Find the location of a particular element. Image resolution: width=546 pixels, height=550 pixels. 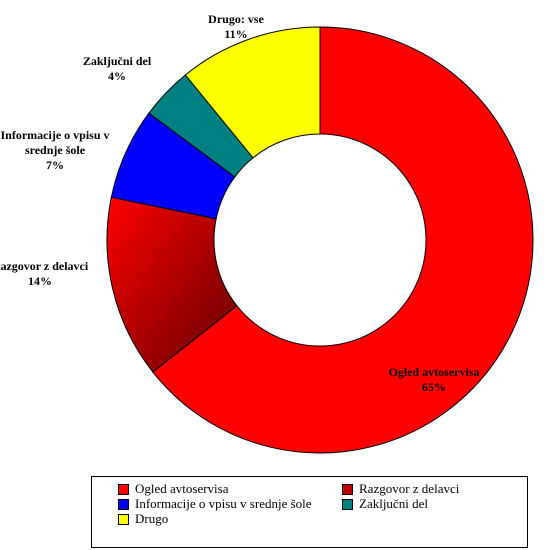

legend-swatch-zakljucni is located at coordinates (347, 504).